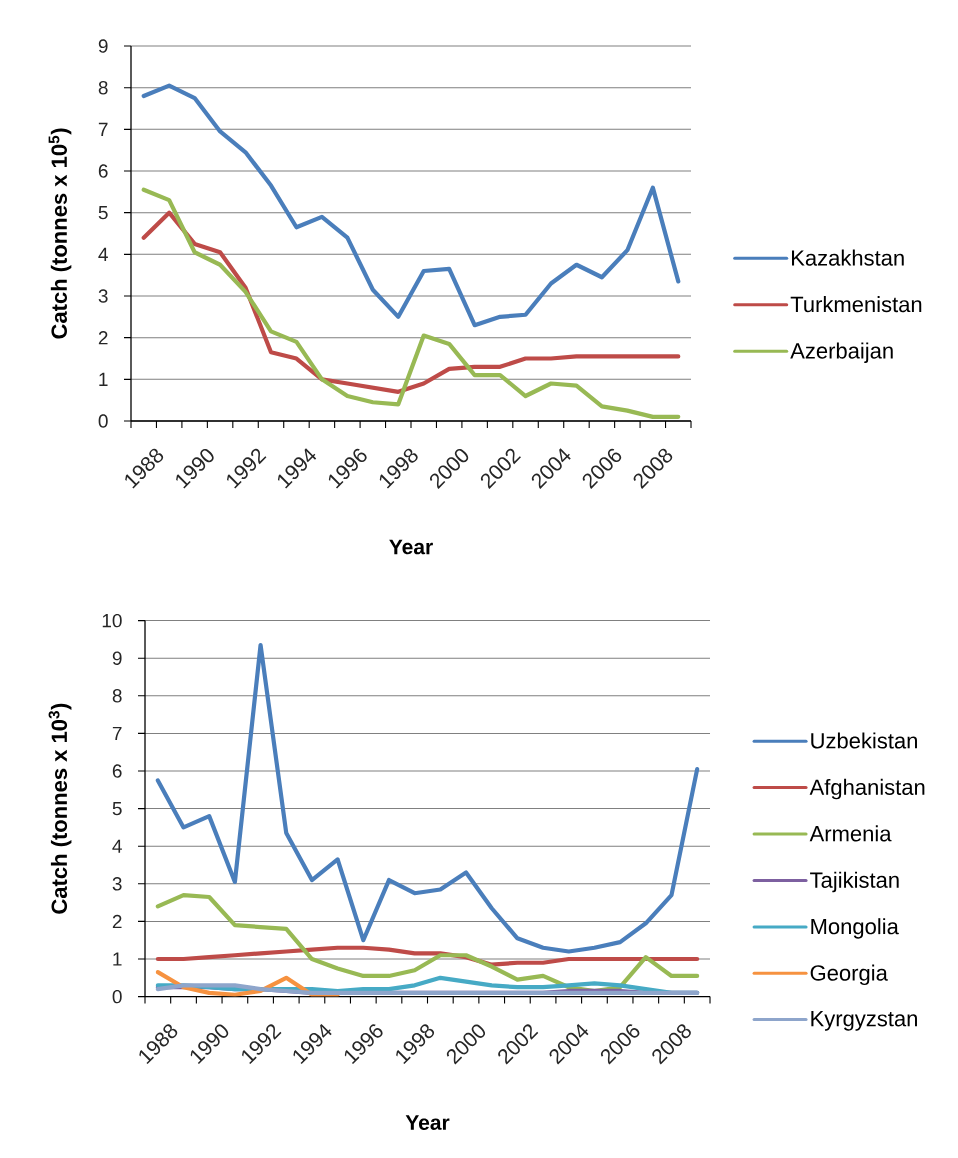  What do you see at coordinates (850, 833) in the screenshot?
I see `legend-label: Armenia` at bounding box center [850, 833].